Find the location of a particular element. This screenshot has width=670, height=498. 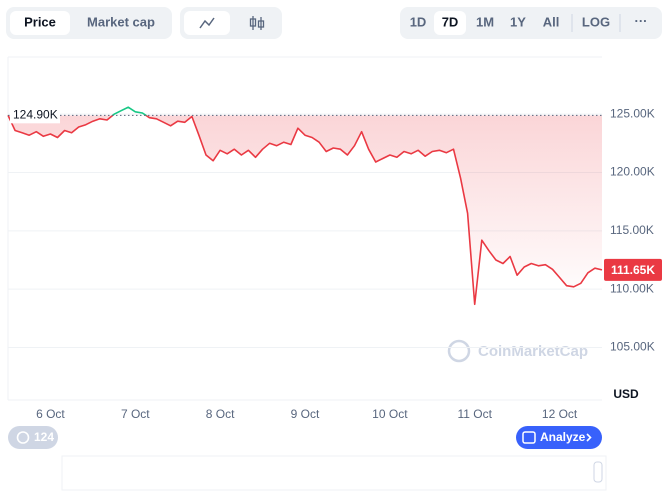

more-button: ··· is located at coordinates (641, 20).